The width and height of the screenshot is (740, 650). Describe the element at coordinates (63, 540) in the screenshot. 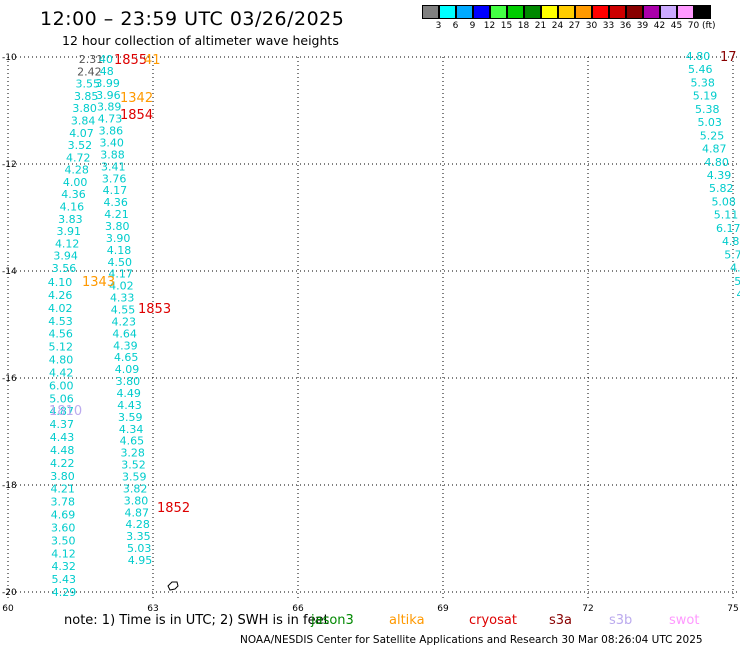

I see `wave-height-label: 3.50` at that location.